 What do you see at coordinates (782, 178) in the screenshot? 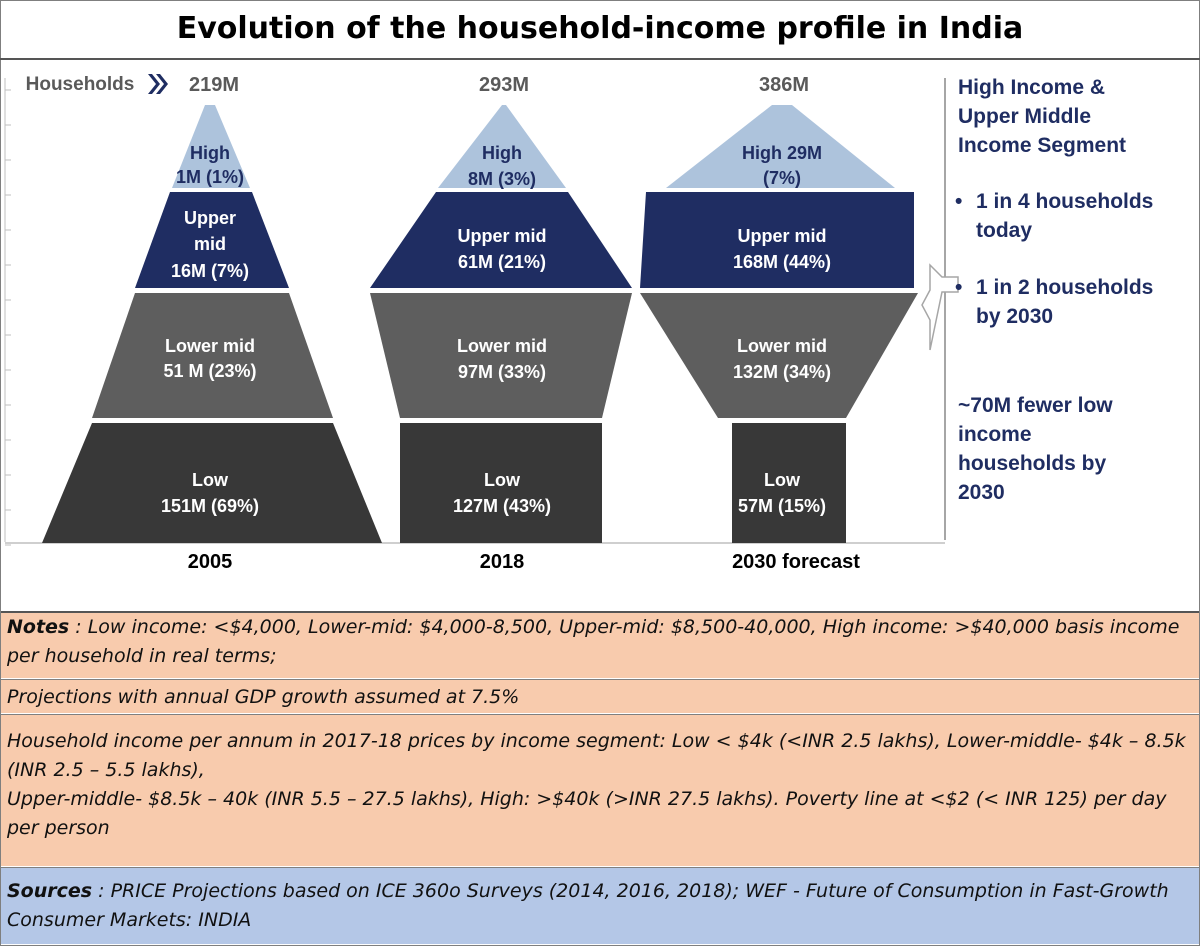
I see `segment-label-high-3: (7%)` at bounding box center [782, 178].